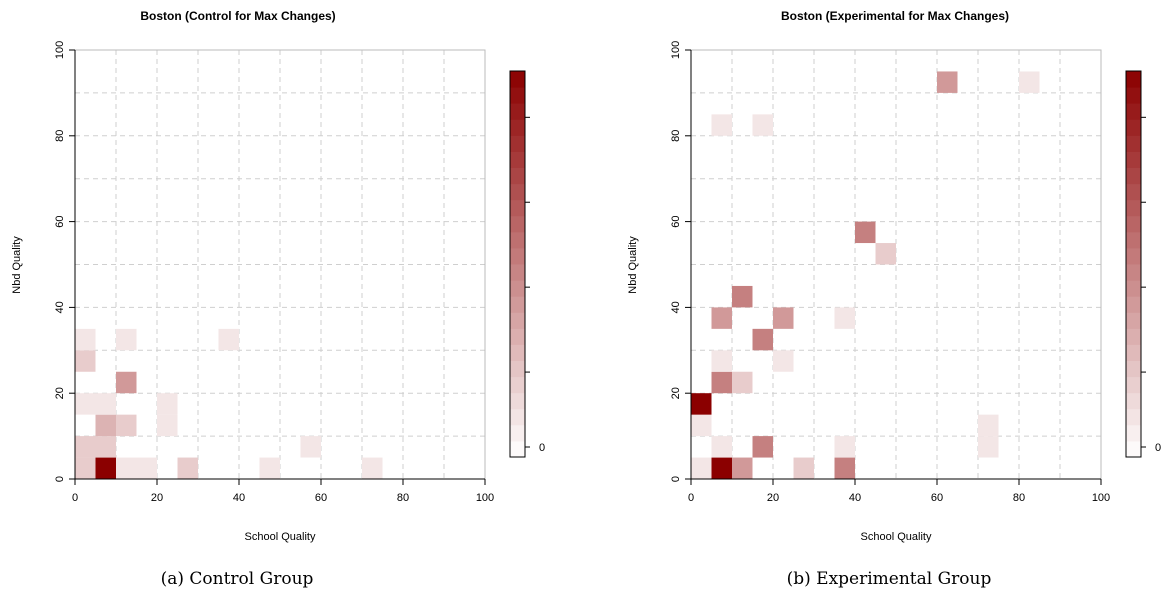 Image resolution: width=1164 pixels, height=600 pixels. What do you see at coordinates (676, 307) in the screenshot?
I see `y-tick-label: 40` at bounding box center [676, 307].